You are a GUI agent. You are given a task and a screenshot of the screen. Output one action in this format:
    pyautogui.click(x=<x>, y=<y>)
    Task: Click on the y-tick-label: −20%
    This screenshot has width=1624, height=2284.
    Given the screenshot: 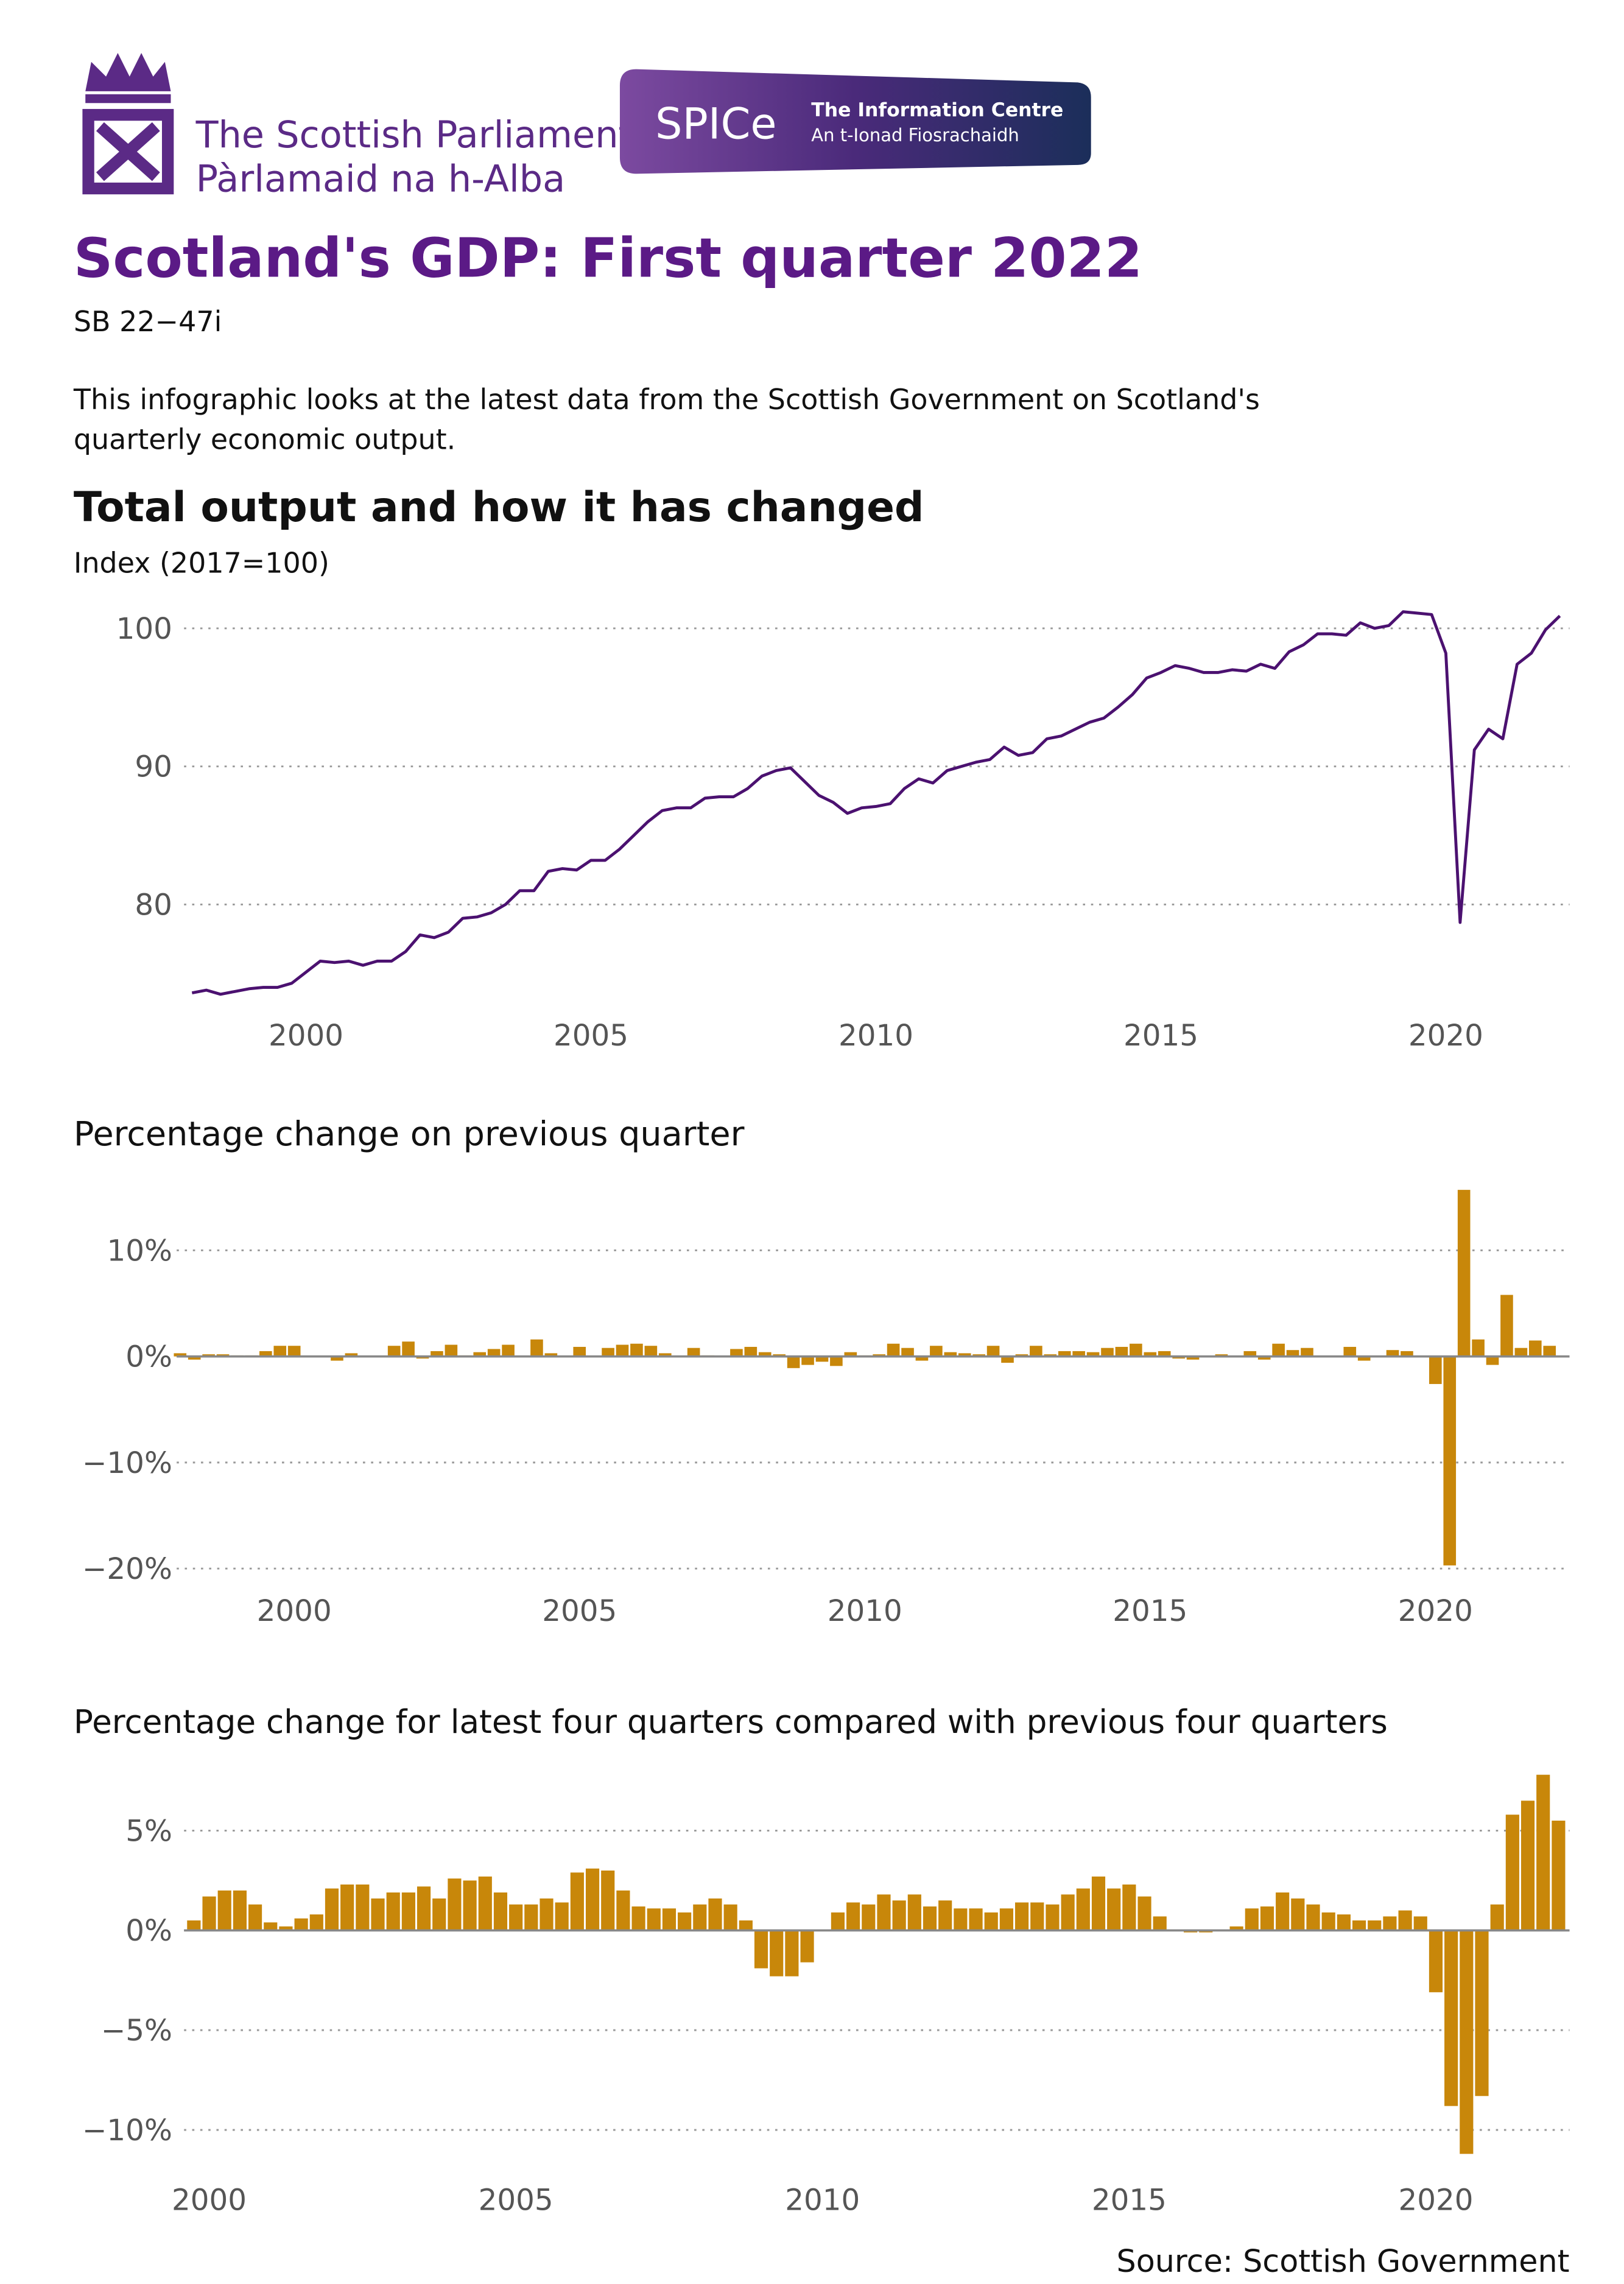 What is the action you would take?
    pyautogui.click(x=127, y=1569)
    